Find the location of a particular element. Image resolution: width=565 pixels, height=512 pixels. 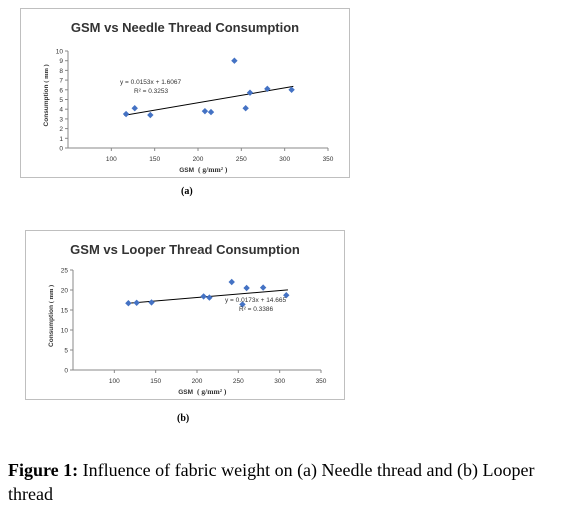

y-tick-label: 6 is located at coordinates (61, 90).